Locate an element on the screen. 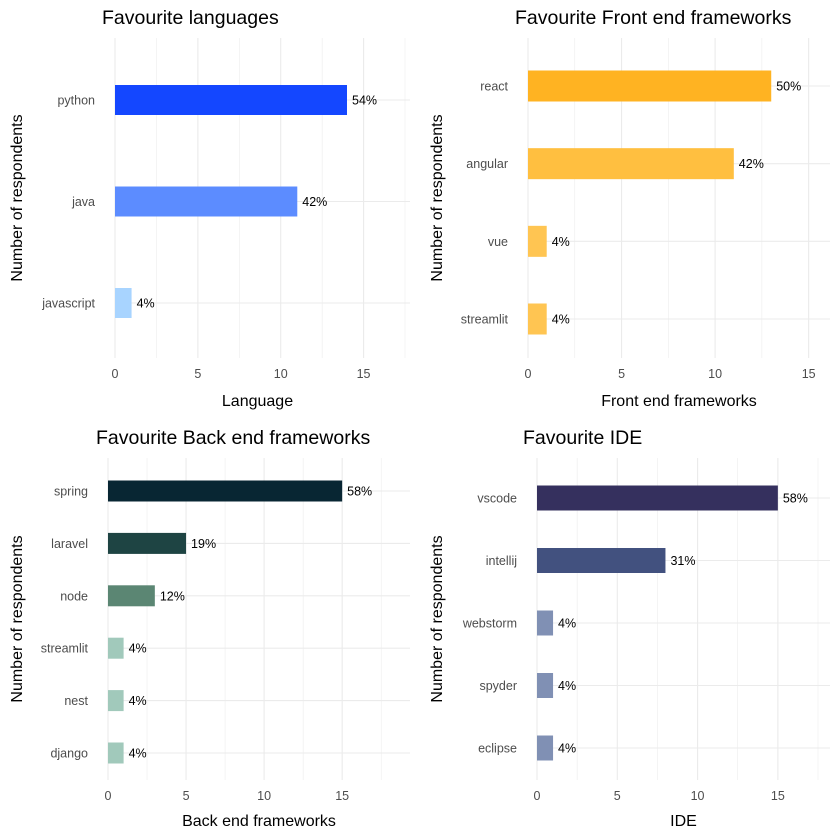  data-label-javascript: 4% is located at coordinates (146, 304).